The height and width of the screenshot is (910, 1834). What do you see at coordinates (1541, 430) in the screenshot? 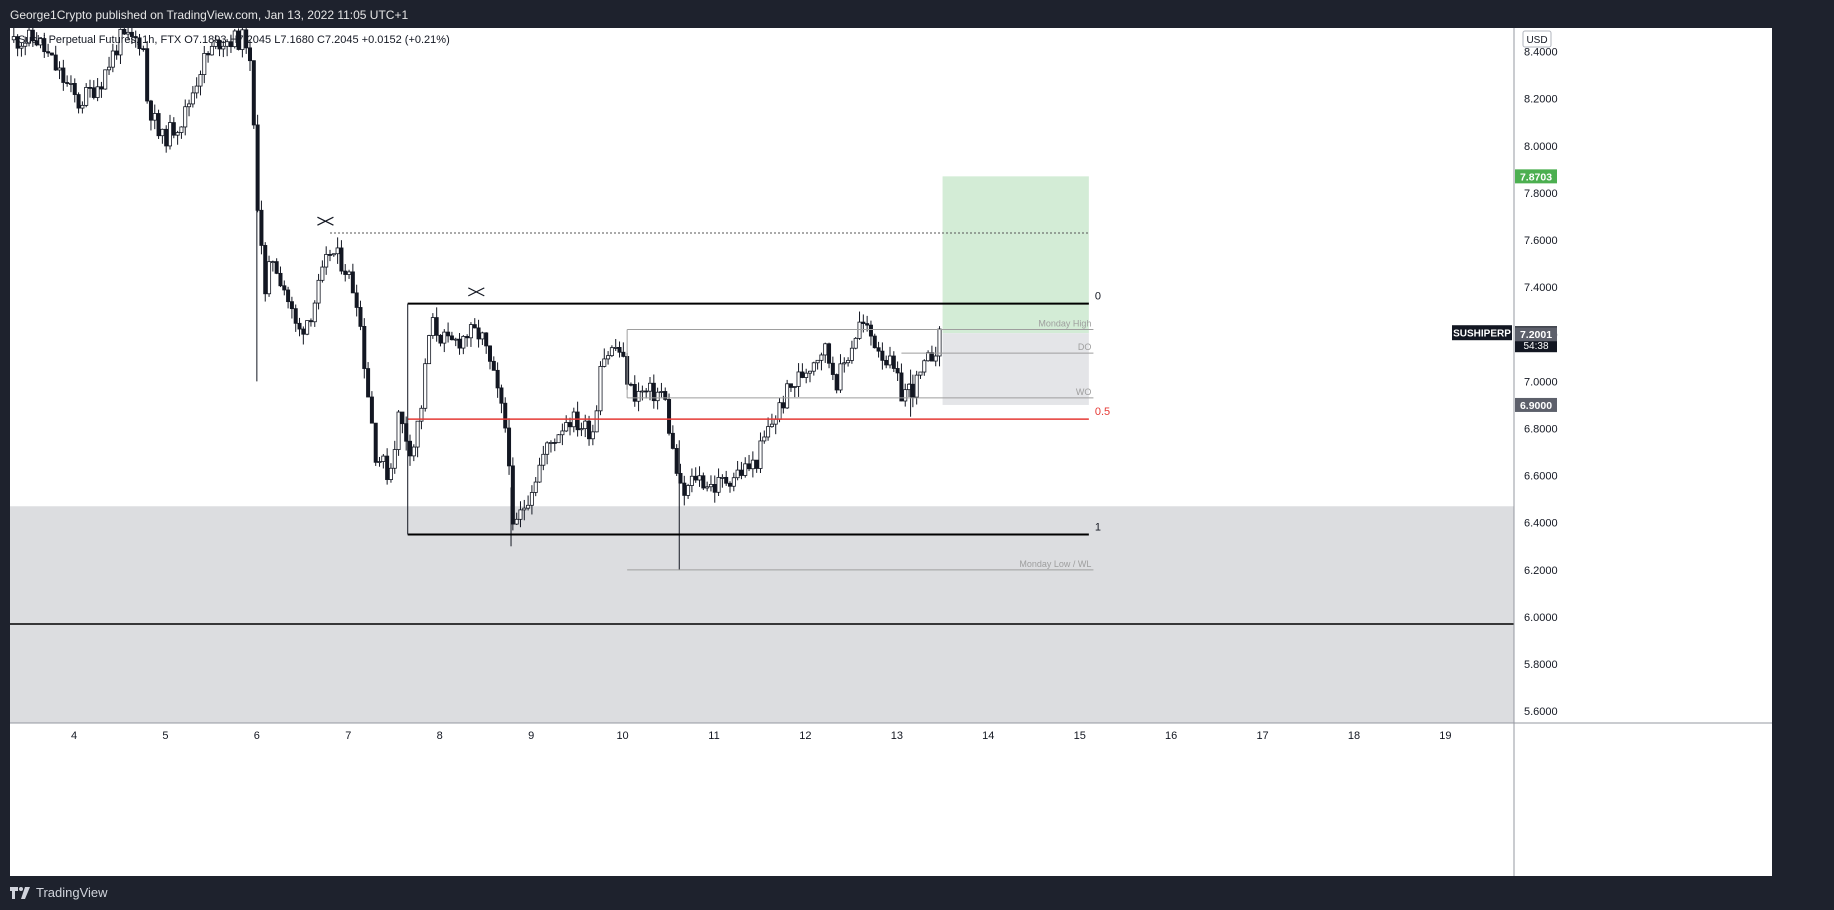
I see `y-tick-label: 6.8000` at bounding box center [1541, 430].